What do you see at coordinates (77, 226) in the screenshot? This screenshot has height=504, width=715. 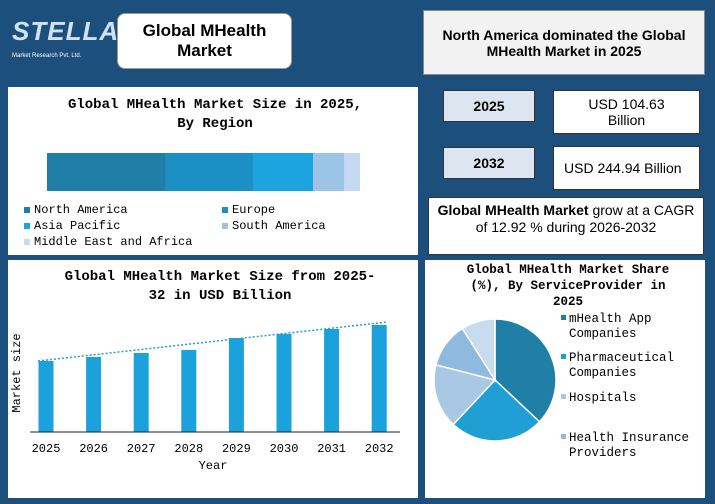 I see `legend-label: Asia Pacific` at bounding box center [77, 226].